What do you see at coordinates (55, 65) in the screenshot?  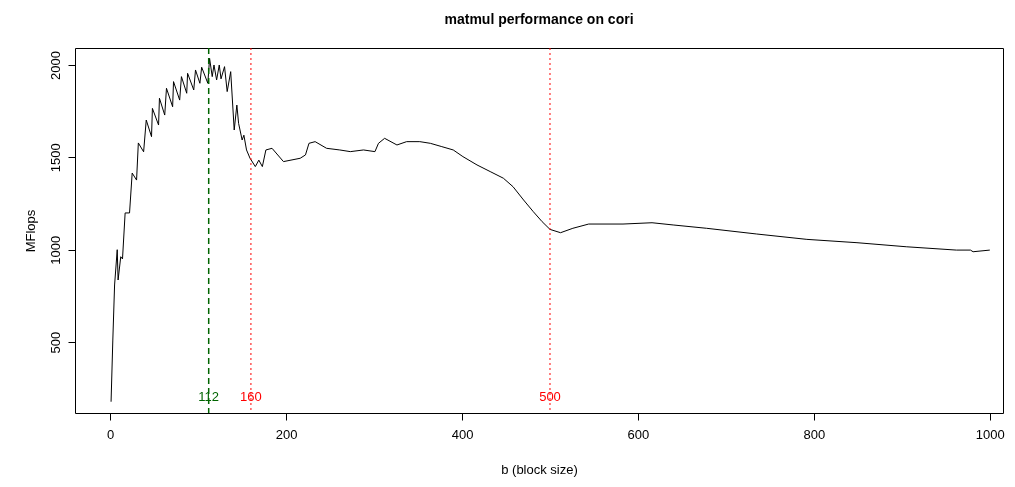 I see `y-tick-label: 2000` at bounding box center [55, 65].